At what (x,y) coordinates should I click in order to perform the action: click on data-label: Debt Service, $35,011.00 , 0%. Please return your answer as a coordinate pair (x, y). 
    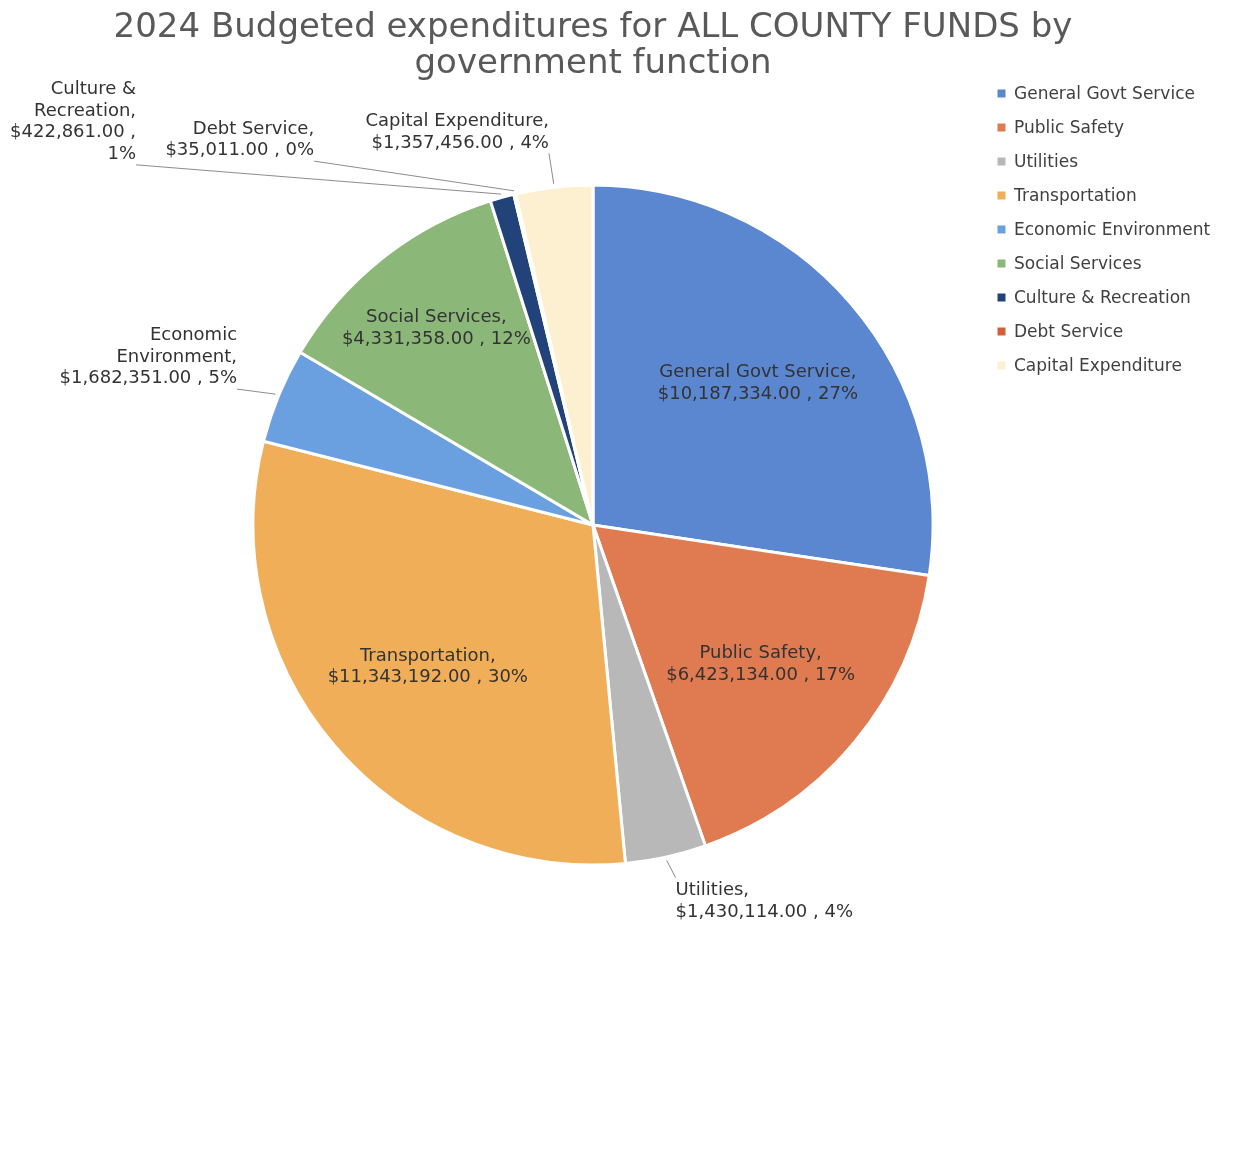
    Looking at the image, I should click on (240, 138).